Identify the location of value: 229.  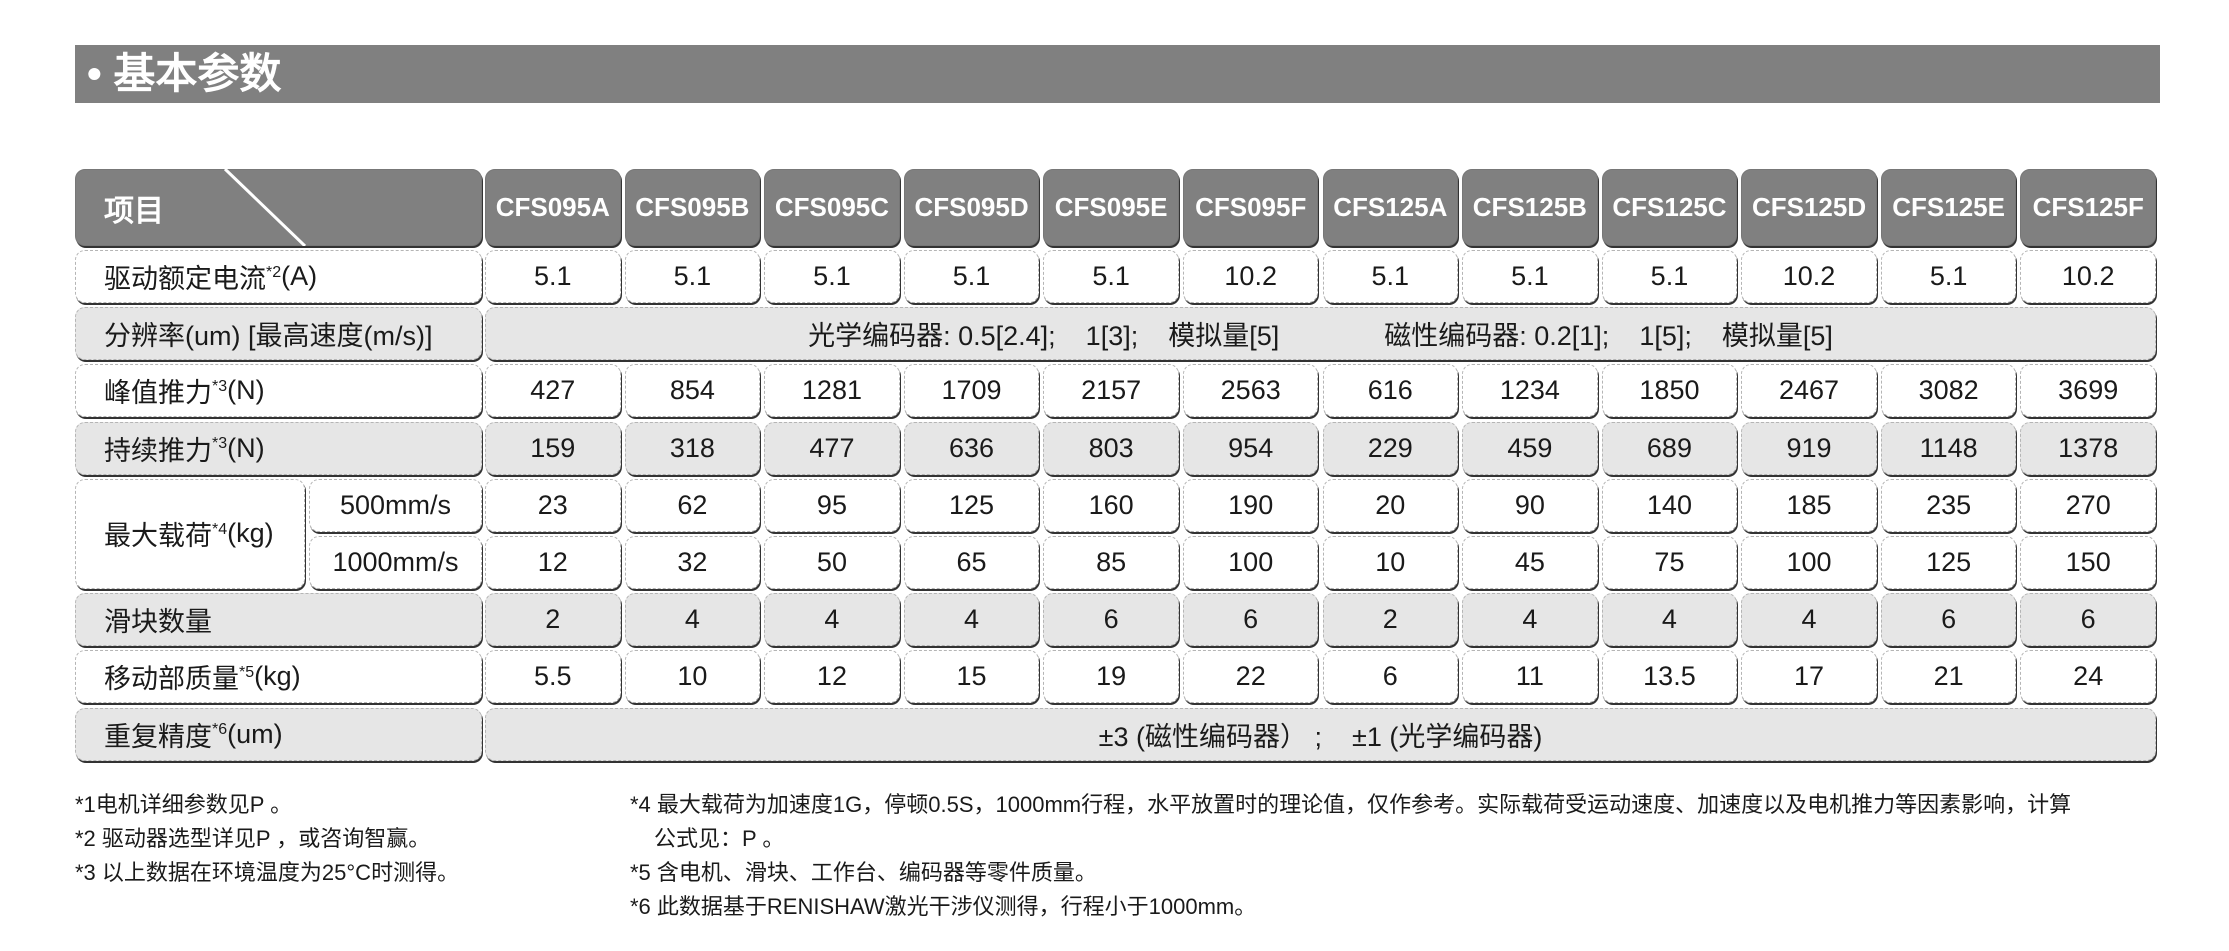
(1390, 447).